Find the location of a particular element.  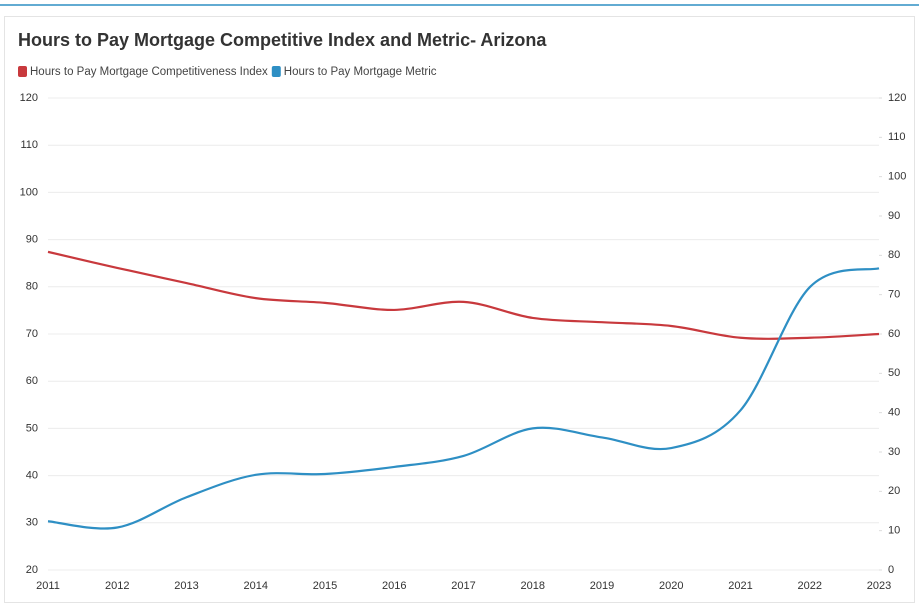

y-tick-label: 30 is located at coordinates (32, 523).